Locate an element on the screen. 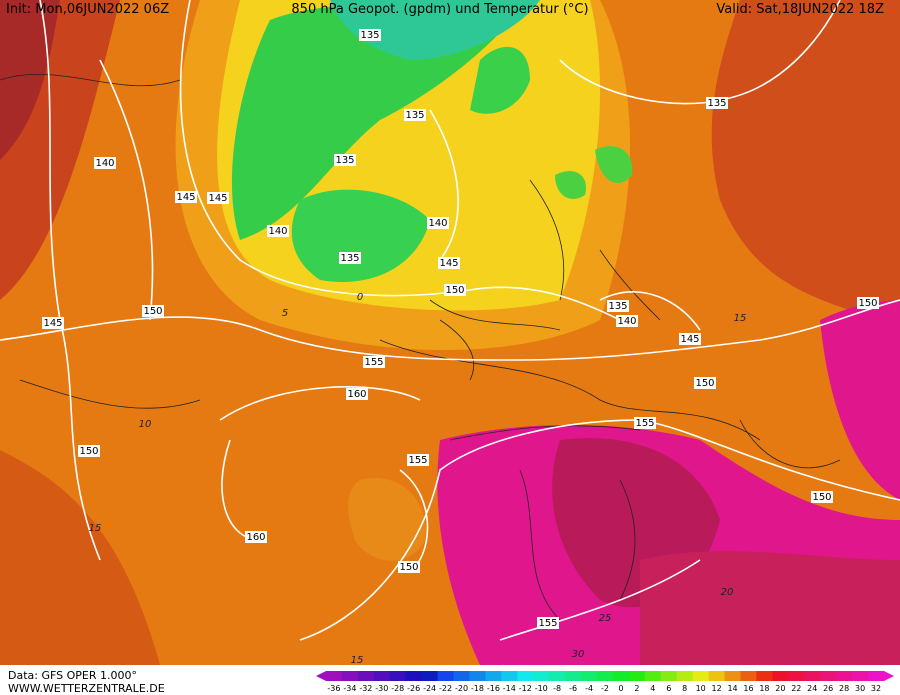  colorbar-label: 10 is located at coordinates (701, 688).